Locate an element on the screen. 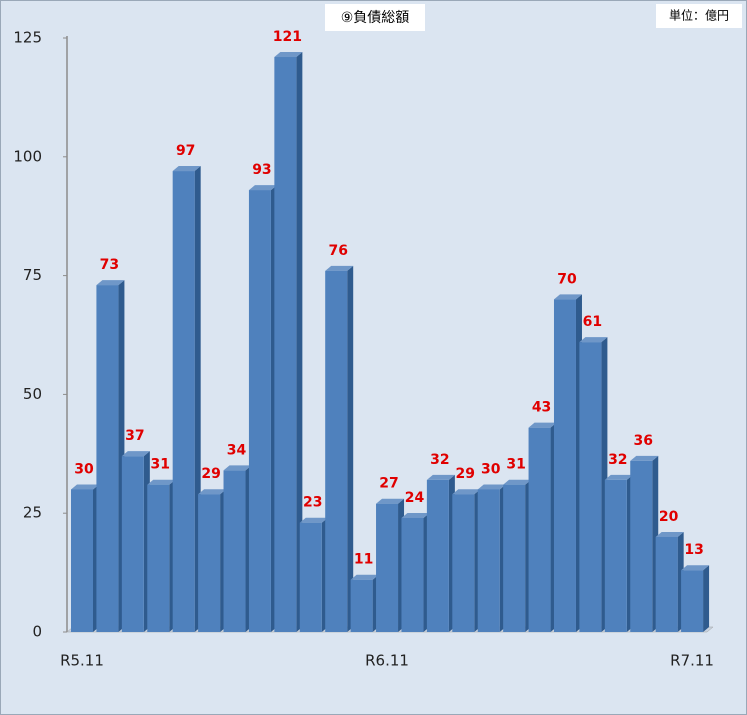 This screenshot has height=715, width=747. unit-label: 単位：億円 is located at coordinates (699, 15).